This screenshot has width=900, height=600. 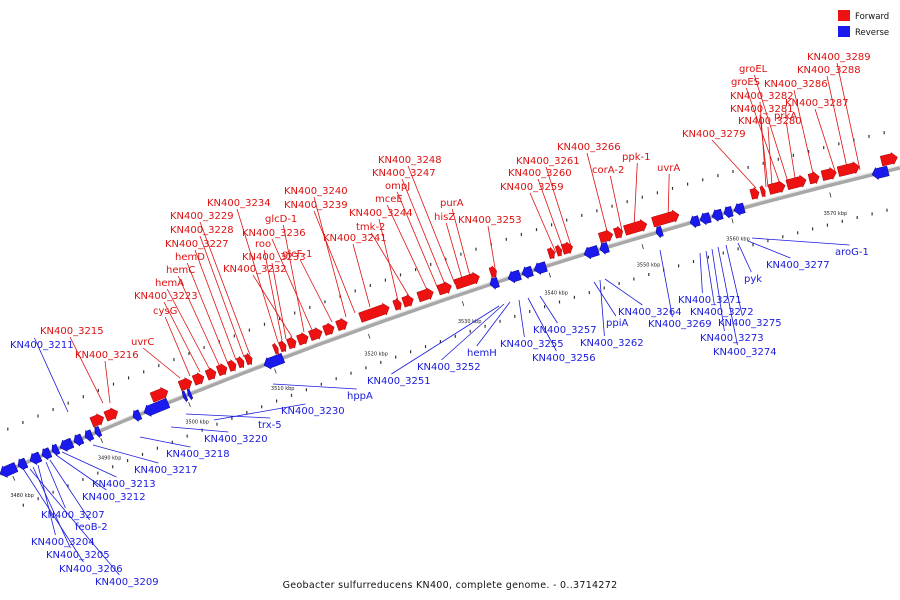 I want to click on forward-gene-label: KN400_3232, so click(x=255, y=269).